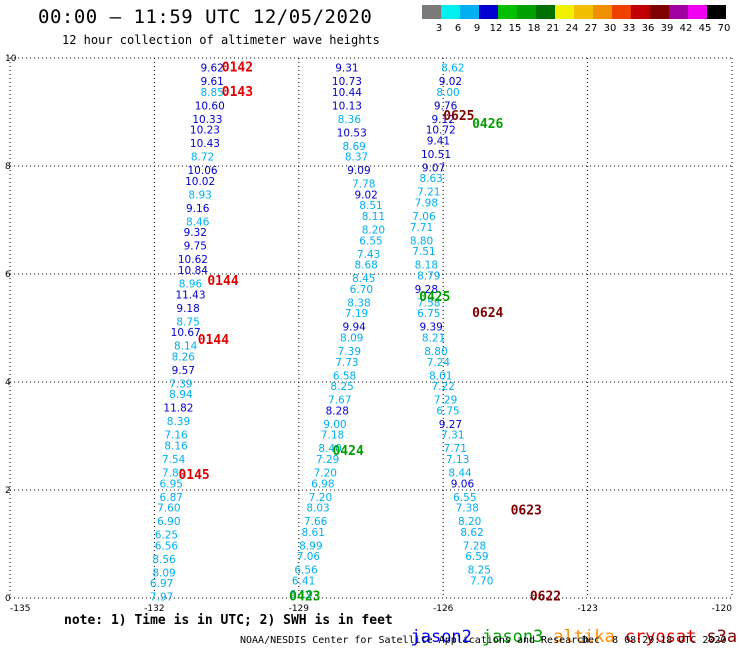 Image resolution: width=740 pixels, height=650 pixels. Describe the element at coordinates (176, 447) in the screenshot. I see `wave-height-point: 8.16` at that location.